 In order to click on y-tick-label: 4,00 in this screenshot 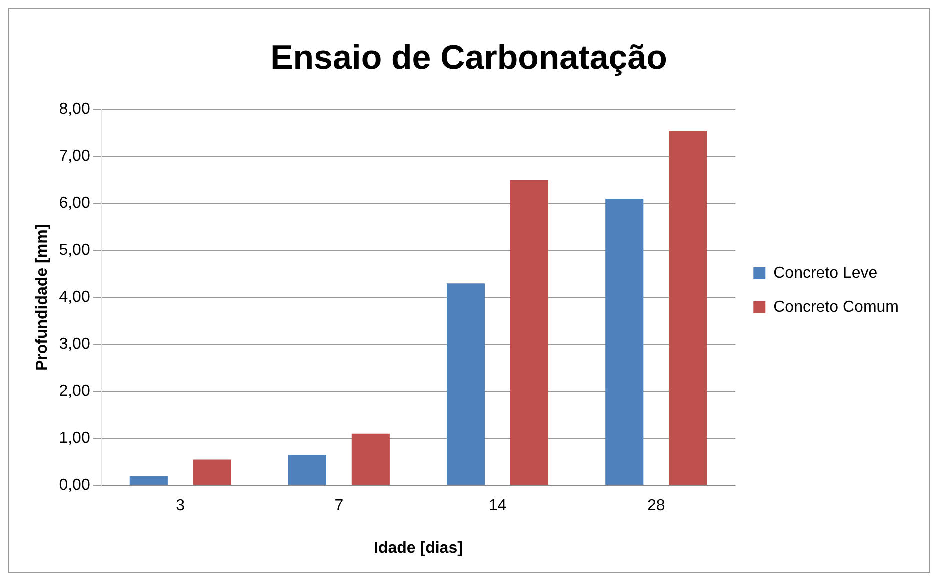, I will do `click(74, 297)`.